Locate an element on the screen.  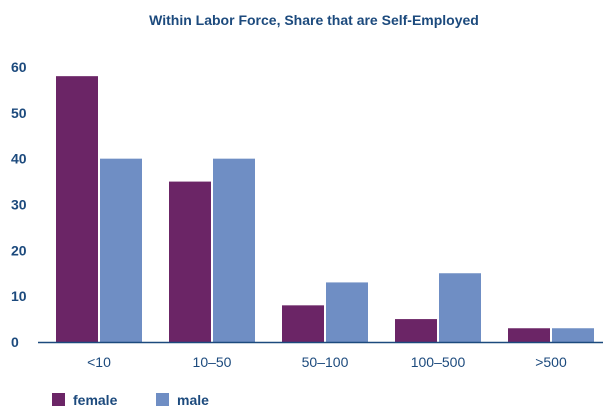
y-tick-label: 30 is located at coordinates (19, 205).